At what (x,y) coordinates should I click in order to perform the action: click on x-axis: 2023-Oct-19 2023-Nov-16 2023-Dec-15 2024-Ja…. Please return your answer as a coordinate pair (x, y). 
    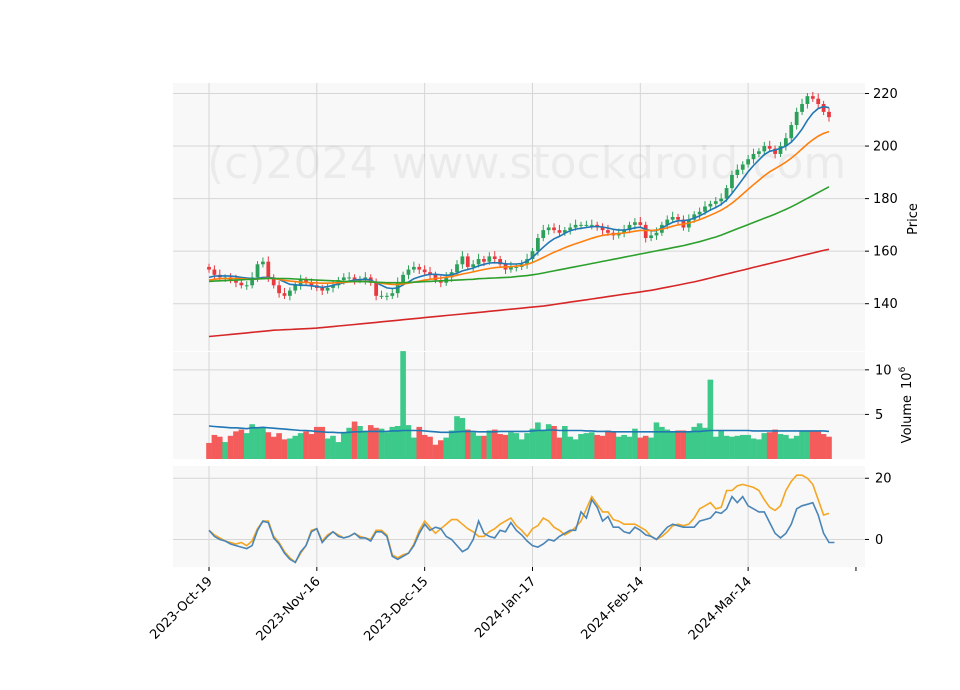
    Looking at the image, I should click on (502, 605).